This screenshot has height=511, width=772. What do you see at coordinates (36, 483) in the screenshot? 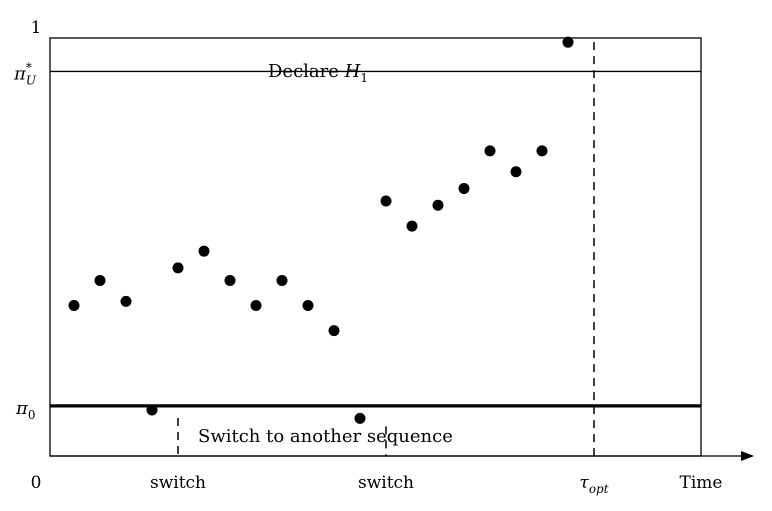
I see `origin-label: 0` at bounding box center [36, 483].